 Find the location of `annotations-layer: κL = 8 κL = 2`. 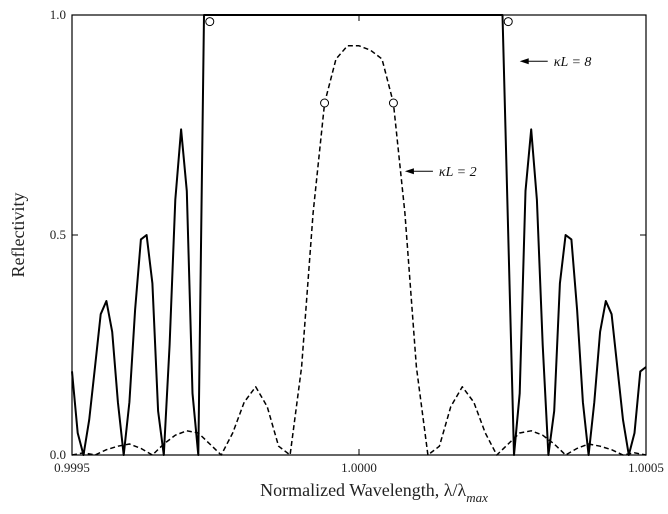

annotations-layer: κL = 8 κL = 2 is located at coordinates (498, 117).